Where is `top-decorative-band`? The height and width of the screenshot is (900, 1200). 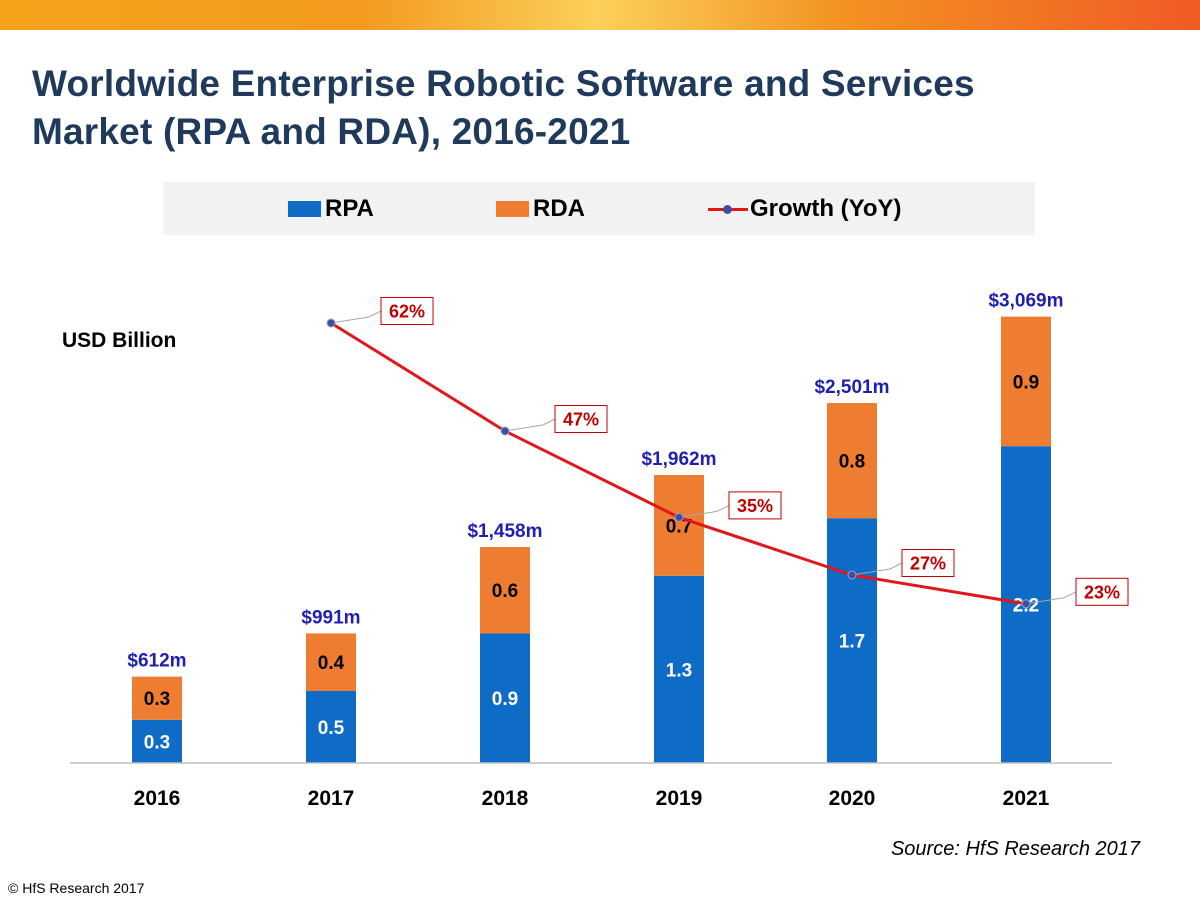
top-decorative-band is located at coordinates (600, 15).